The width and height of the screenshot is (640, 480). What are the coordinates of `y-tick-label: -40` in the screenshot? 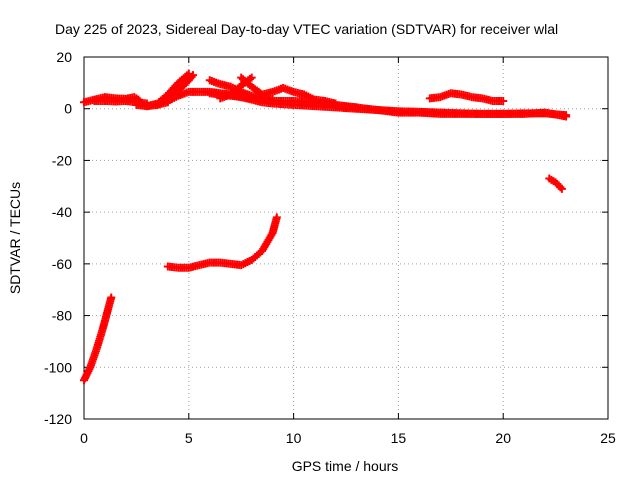 It's located at (62, 212).